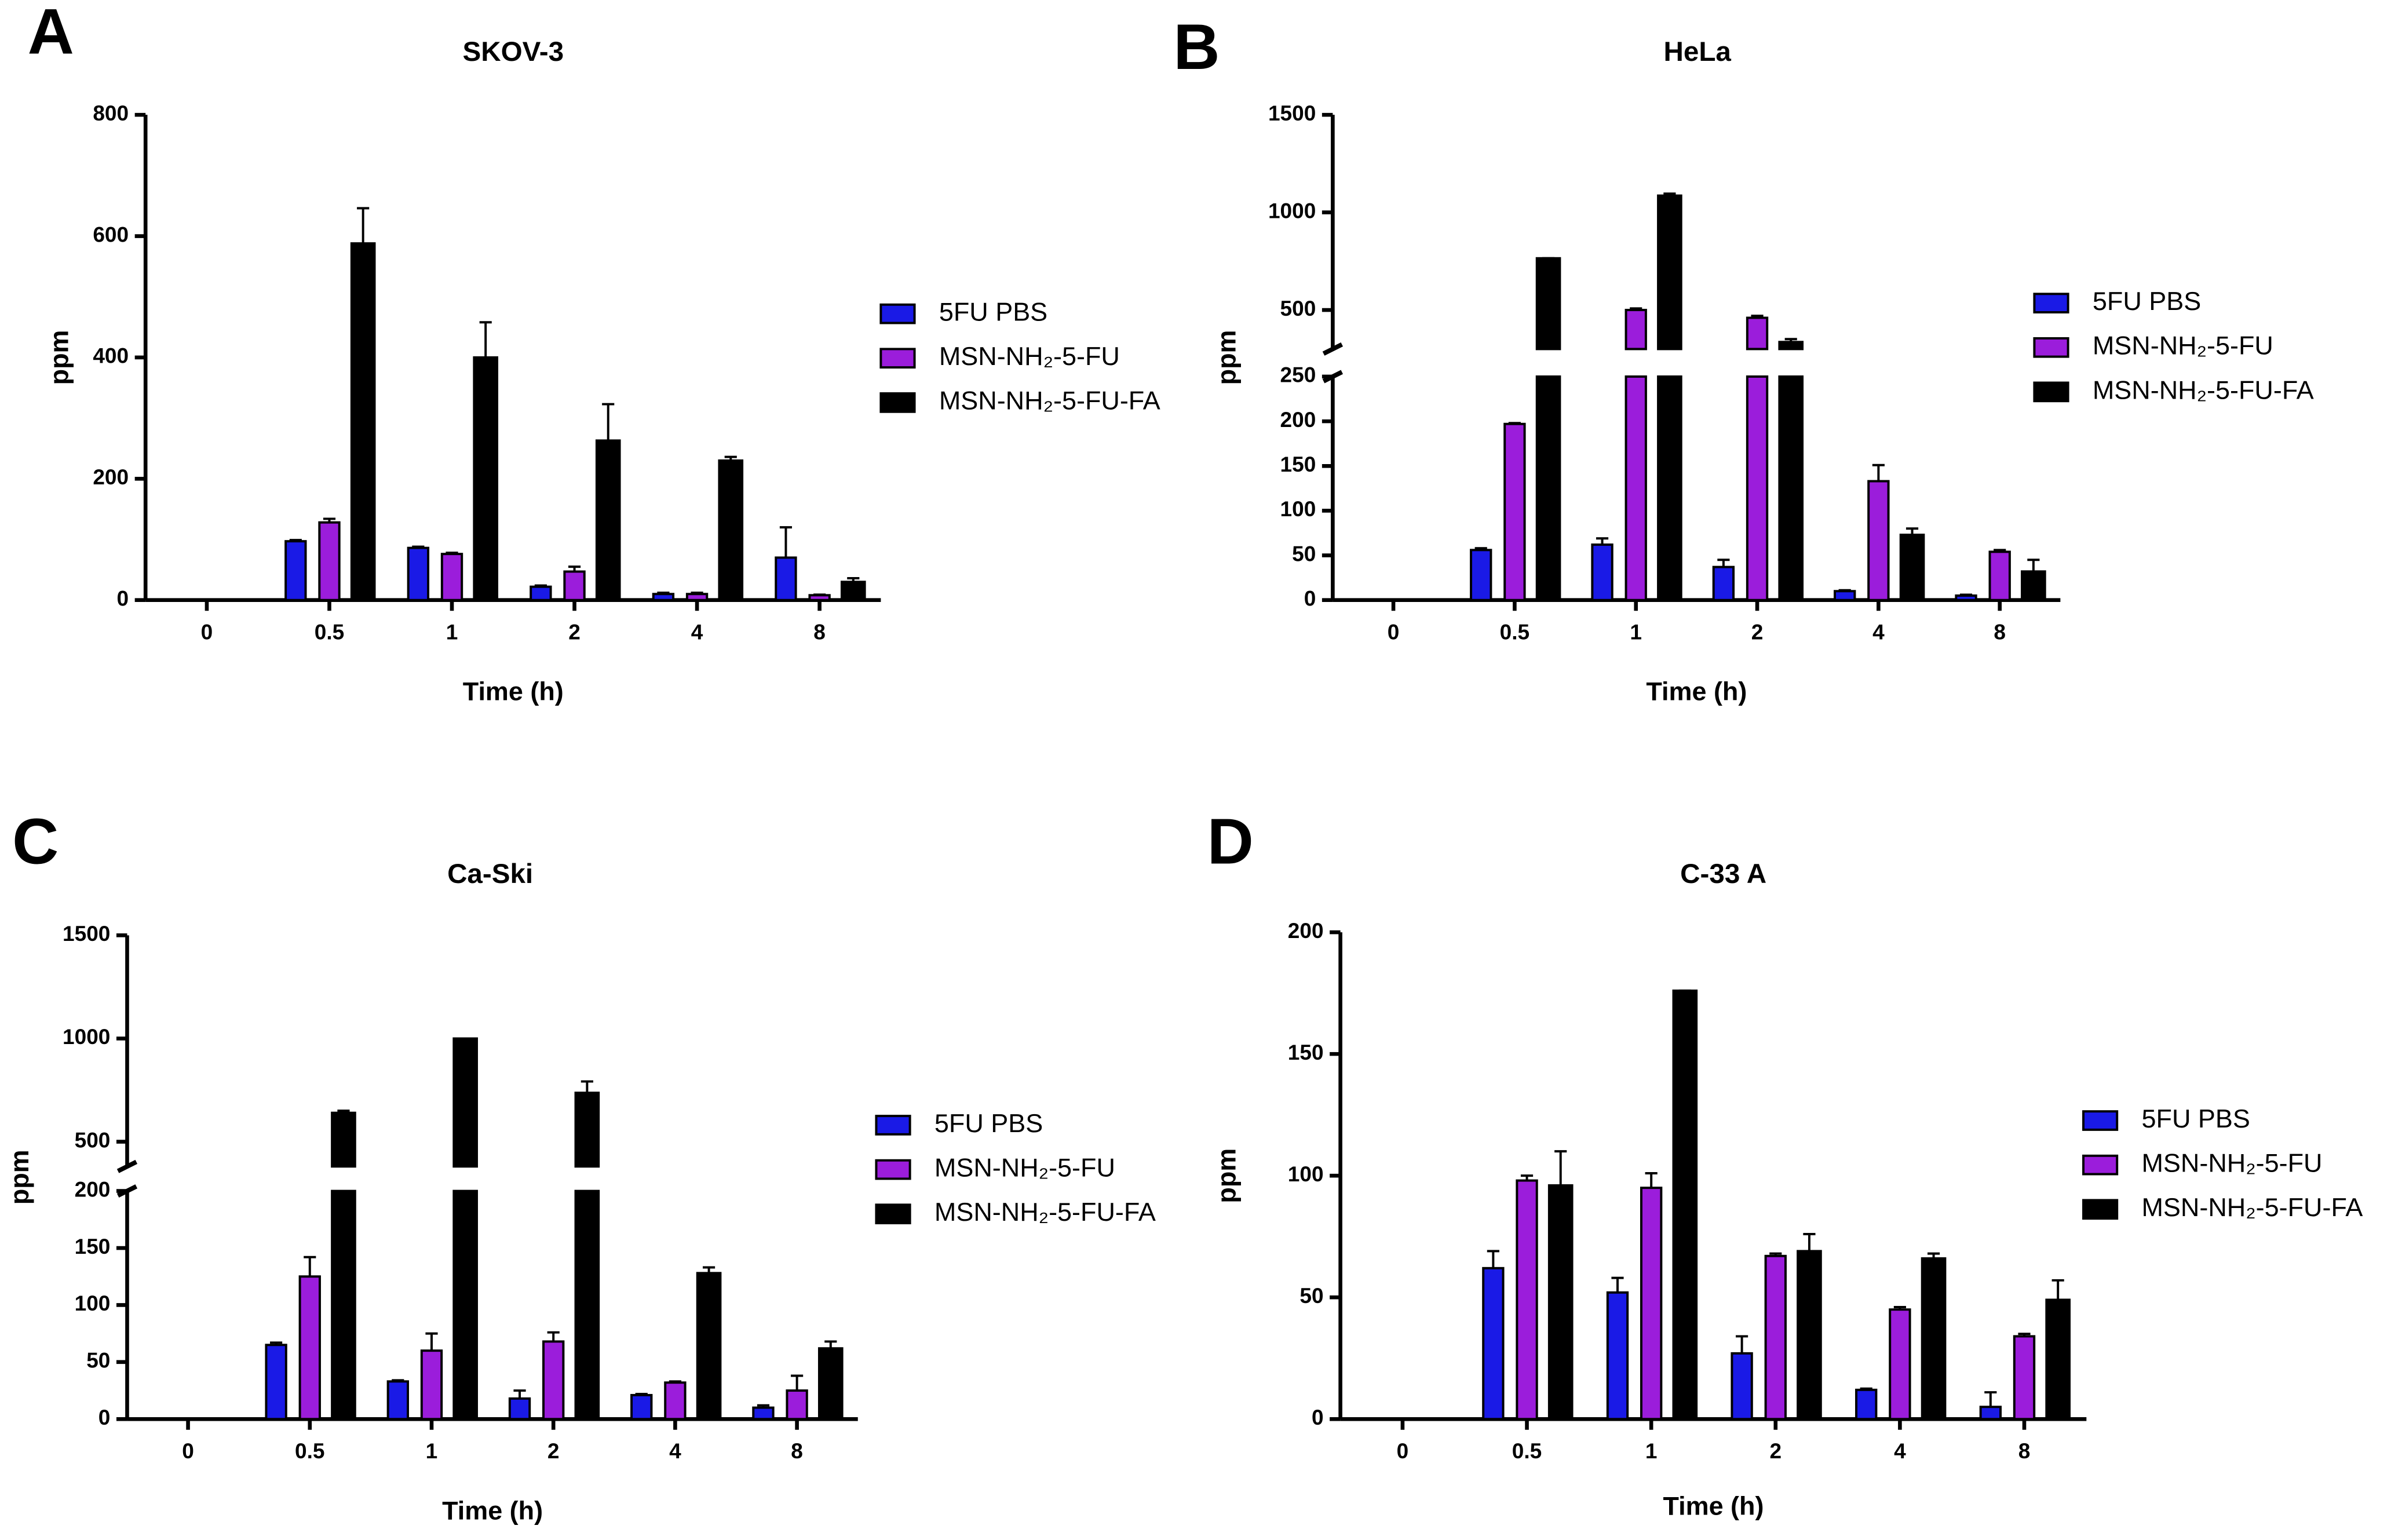 This screenshot has height=1540, width=2402. What do you see at coordinates (1298, 375) in the screenshot?
I see `y-tick-label: 250` at bounding box center [1298, 375].